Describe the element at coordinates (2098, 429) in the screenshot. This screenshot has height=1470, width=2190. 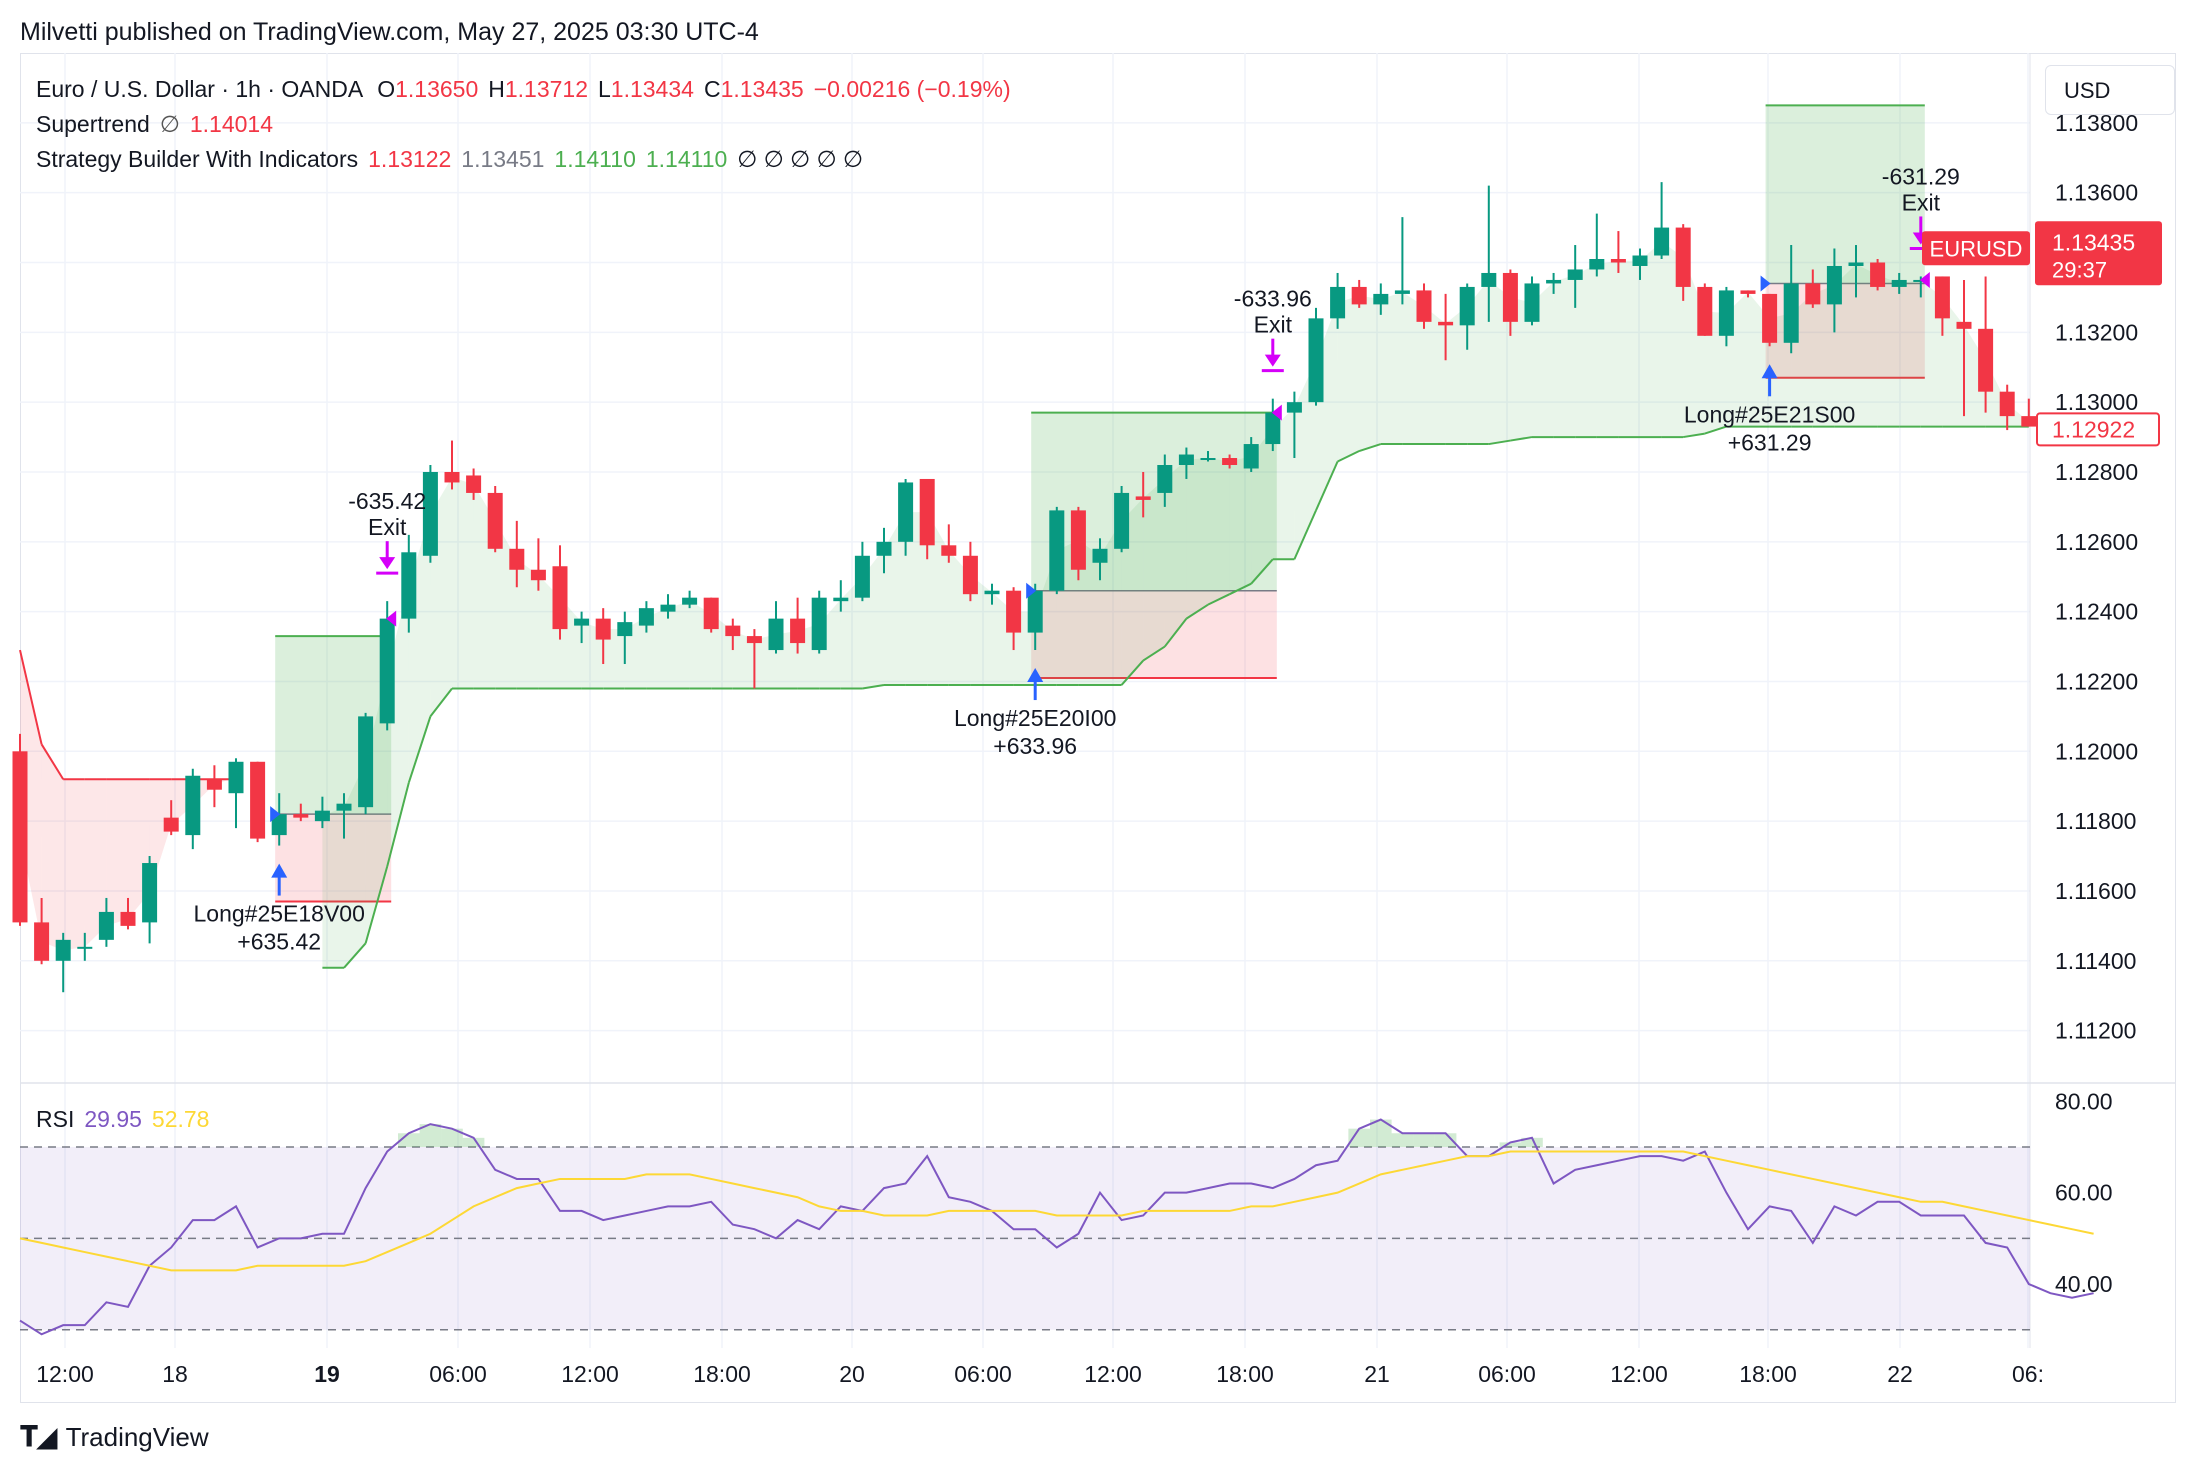
I see `supertrend-price-badge` at that location.